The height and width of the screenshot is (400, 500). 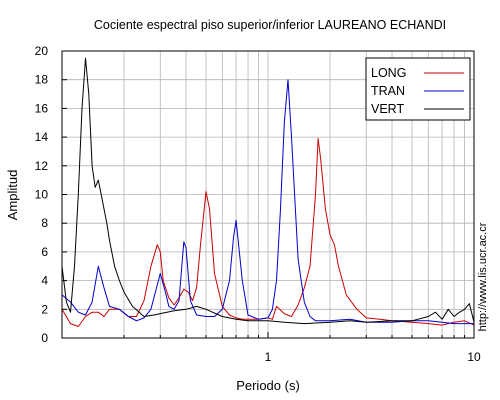 I want to click on y-tick-label: 6, so click(x=44, y=252).